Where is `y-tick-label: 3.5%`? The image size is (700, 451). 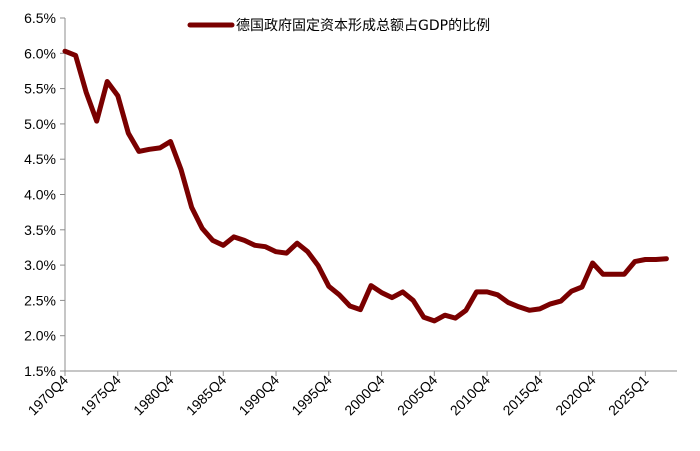 y-tick-label: 3.5% is located at coordinates (40, 230).